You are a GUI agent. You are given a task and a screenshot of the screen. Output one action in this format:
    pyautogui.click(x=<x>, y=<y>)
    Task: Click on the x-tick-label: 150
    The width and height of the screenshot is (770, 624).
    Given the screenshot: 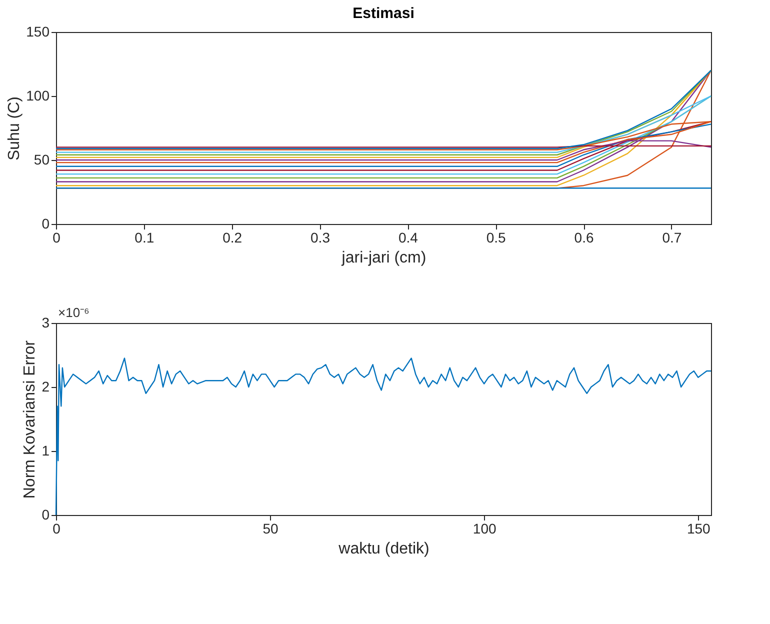 What is the action you would take?
    pyautogui.click(x=698, y=528)
    